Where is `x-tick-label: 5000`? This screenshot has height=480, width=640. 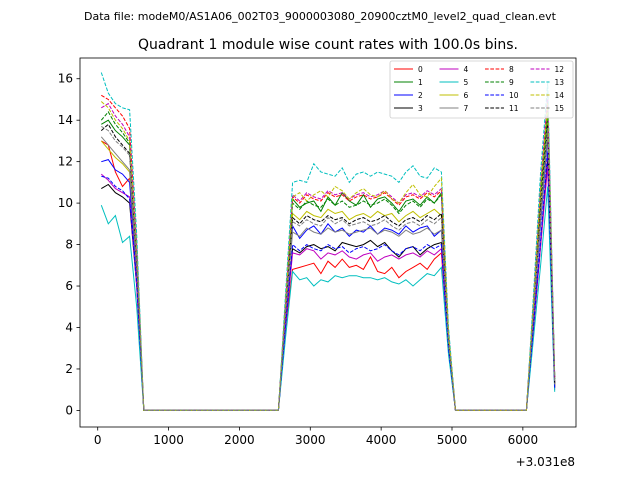 x-tick-label: 5000 is located at coordinates (452, 440).